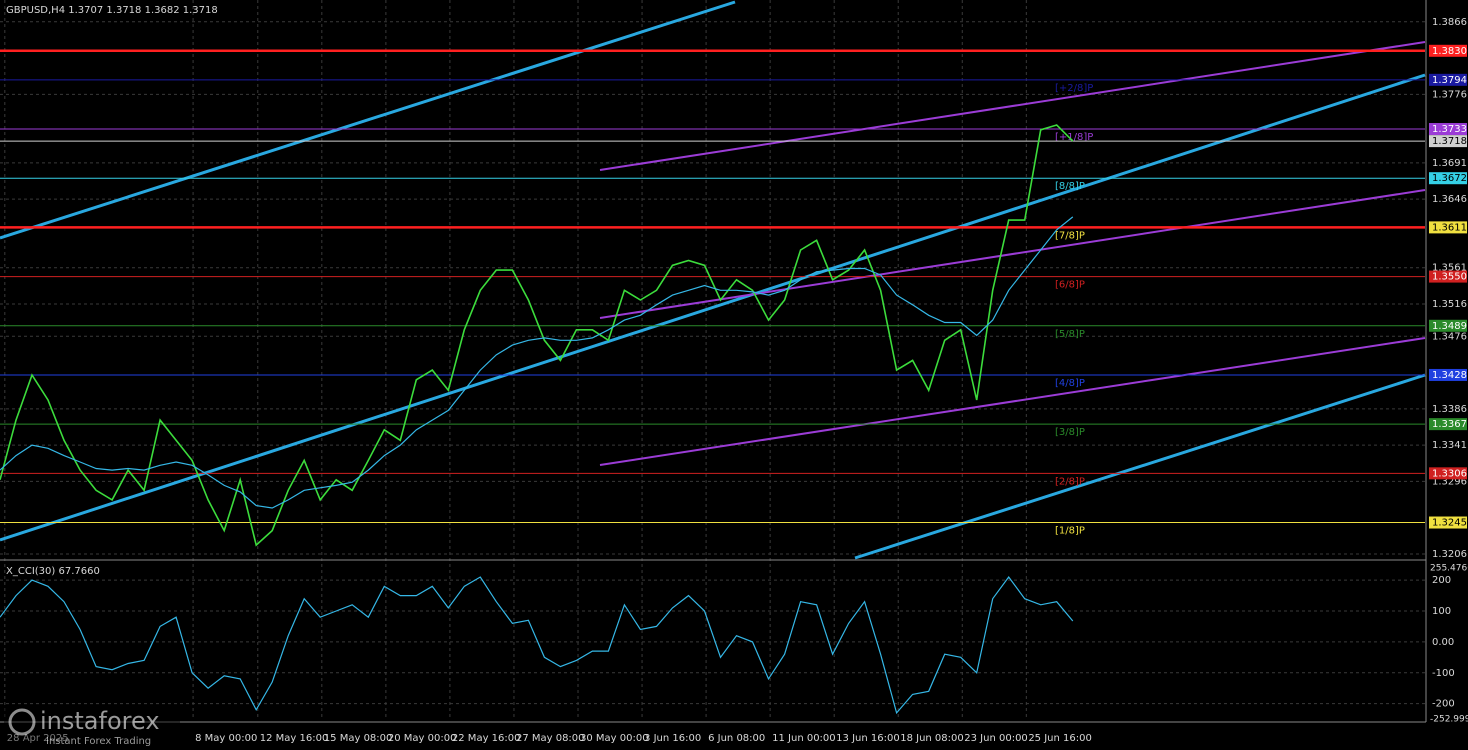 The width and height of the screenshot is (1468, 750). What do you see at coordinates (1074, 137) in the screenshot?
I see `murrey-label: [+1/8]P` at bounding box center [1074, 137].